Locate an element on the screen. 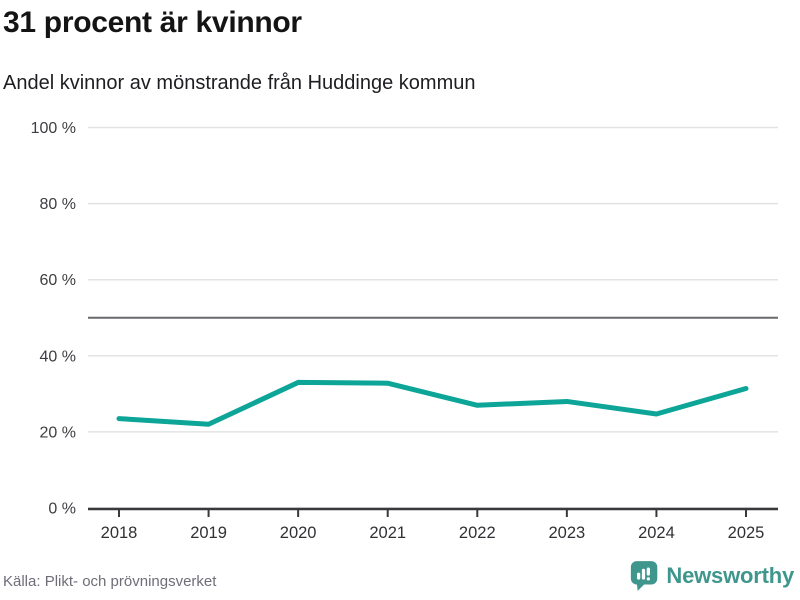  y-tick-label: 40 % is located at coordinates (58, 356).